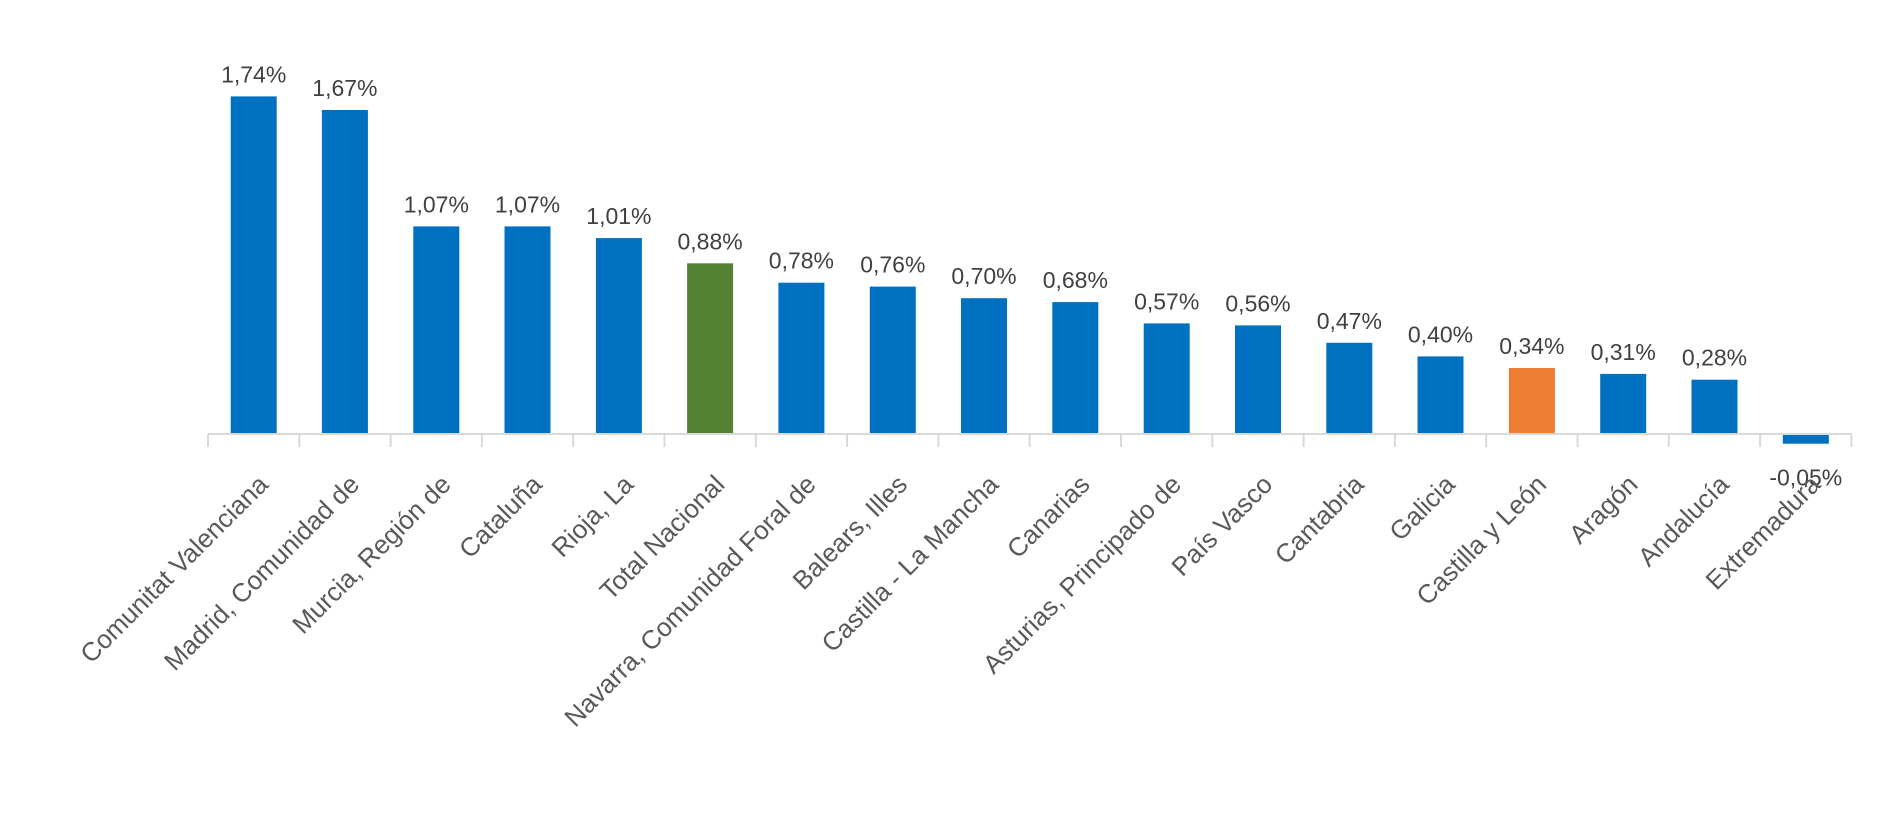 The height and width of the screenshot is (836, 1900). What do you see at coordinates (892, 360) in the screenshot?
I see `bar-balears-illes` at bounding box center [892, 360].